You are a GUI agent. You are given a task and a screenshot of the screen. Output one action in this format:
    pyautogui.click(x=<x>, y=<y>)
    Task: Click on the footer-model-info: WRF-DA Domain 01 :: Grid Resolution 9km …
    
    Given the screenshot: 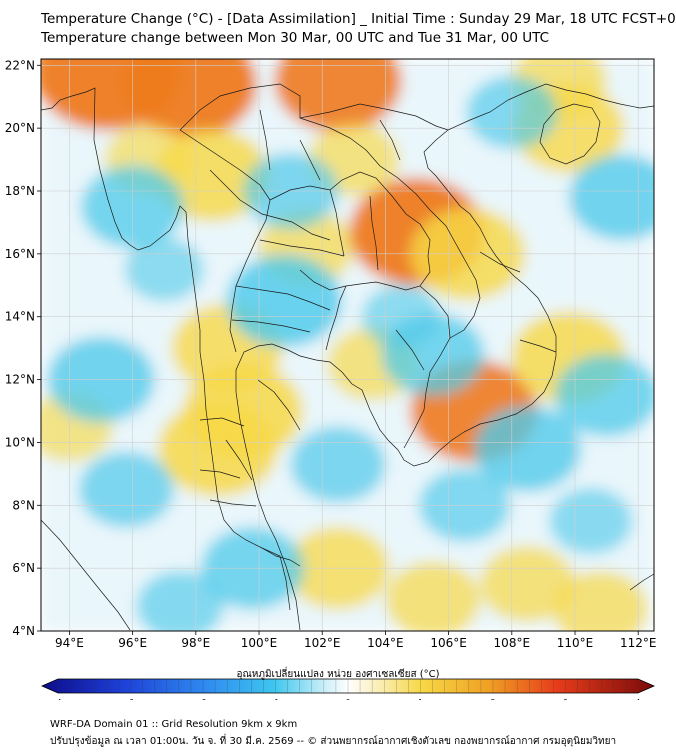 What is the action you would take?
    pyautogui.click(x=174, y=724)
    